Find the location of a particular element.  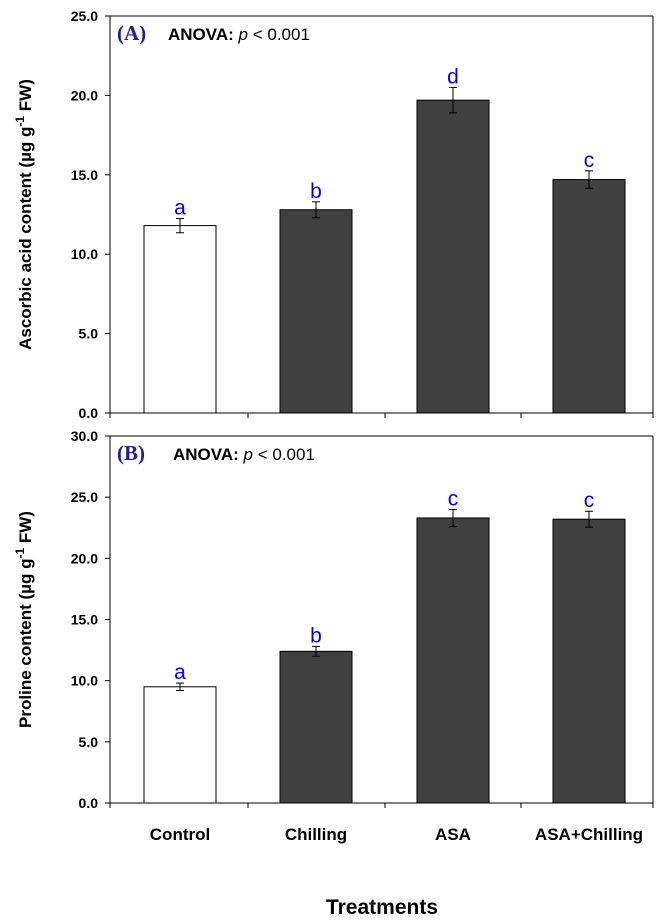

panel-label: (A) is located at coordinates (131, 33).